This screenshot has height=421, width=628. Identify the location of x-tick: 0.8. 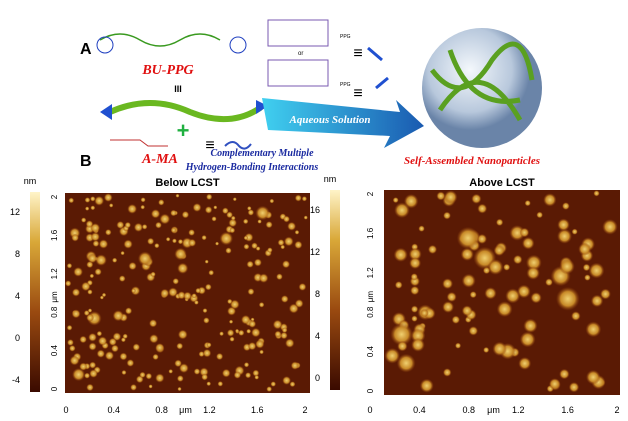
(469, 410).